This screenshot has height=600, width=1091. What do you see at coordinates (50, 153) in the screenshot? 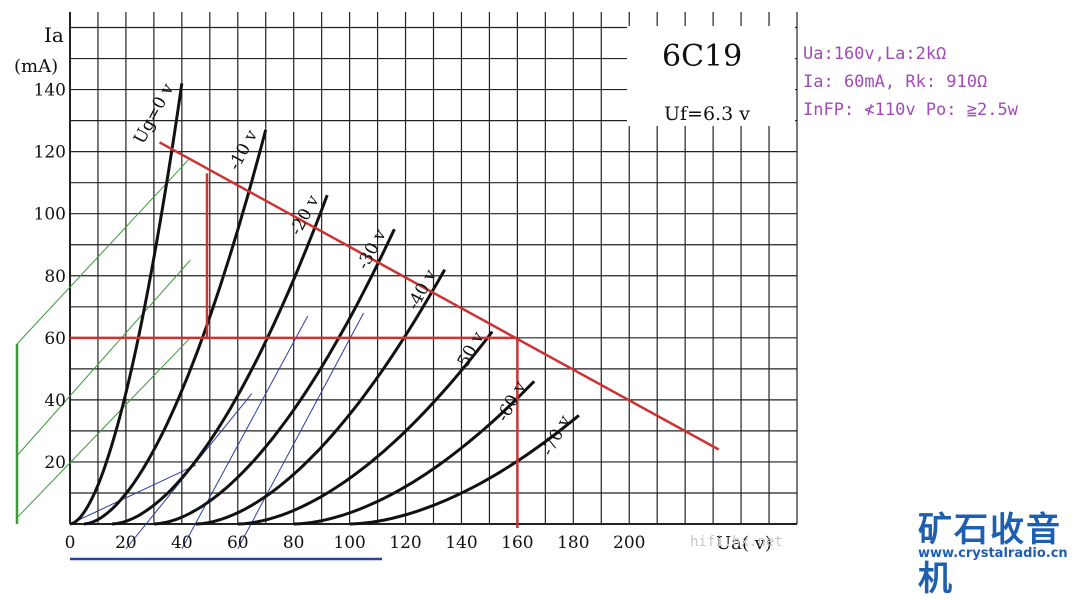
I see `y-tick-label: 120` at bounding box center [50, 153].